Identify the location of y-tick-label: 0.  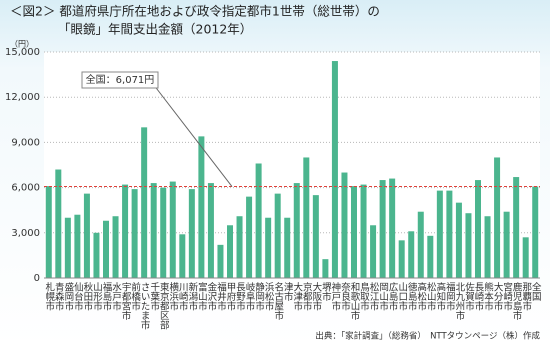
(37, 278).